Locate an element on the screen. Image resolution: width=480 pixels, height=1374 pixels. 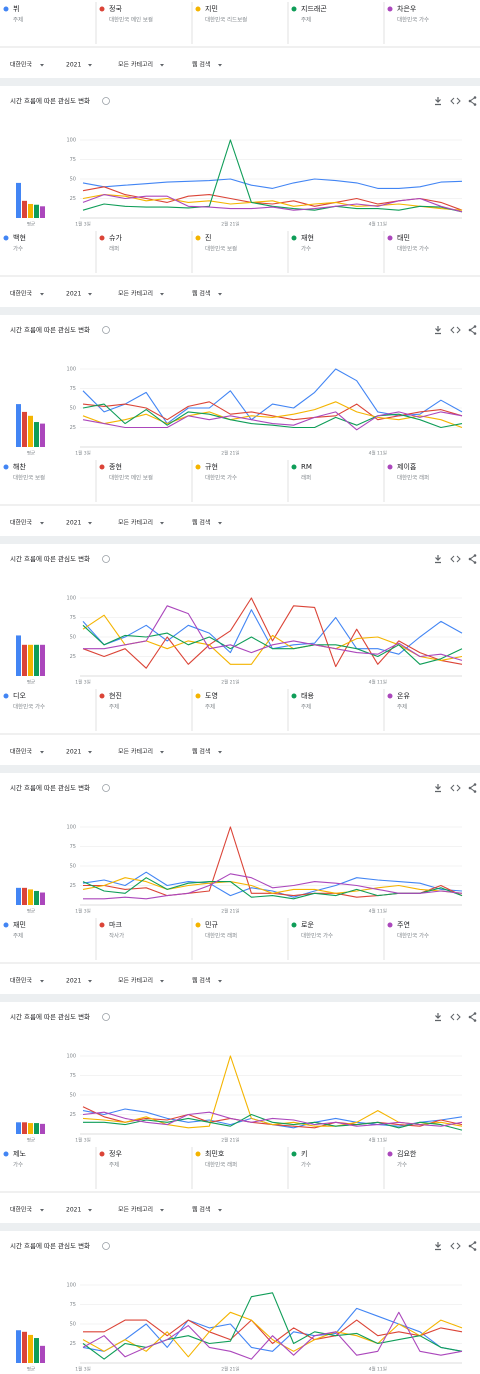
term-name: 제노 is located at coordinates (19, 1154).